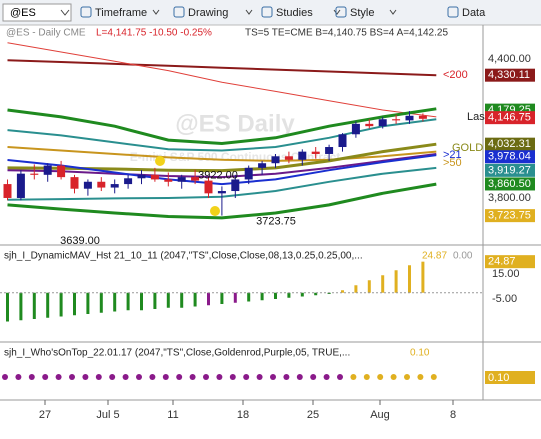  What do you see at coordinates (476, 117) in the screenshot?
I see `line-tag: Las` at bounding box center [476, 117].